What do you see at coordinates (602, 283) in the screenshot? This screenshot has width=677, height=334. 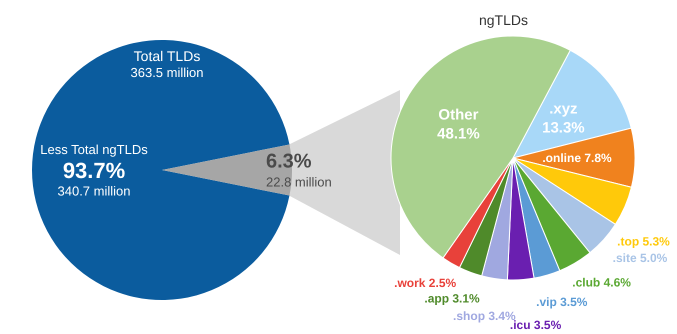 I see `slice-label: .club 4.6%` at bounding box center [602, 283].